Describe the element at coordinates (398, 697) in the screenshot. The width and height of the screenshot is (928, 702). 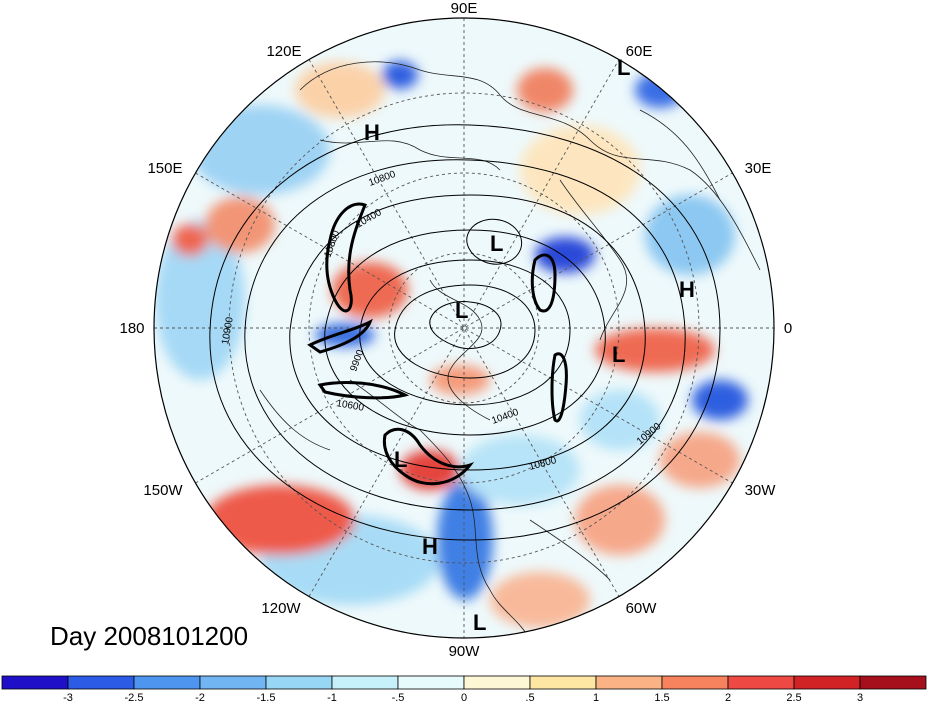
I see `colorbar-tick-label: -.5` at that location.